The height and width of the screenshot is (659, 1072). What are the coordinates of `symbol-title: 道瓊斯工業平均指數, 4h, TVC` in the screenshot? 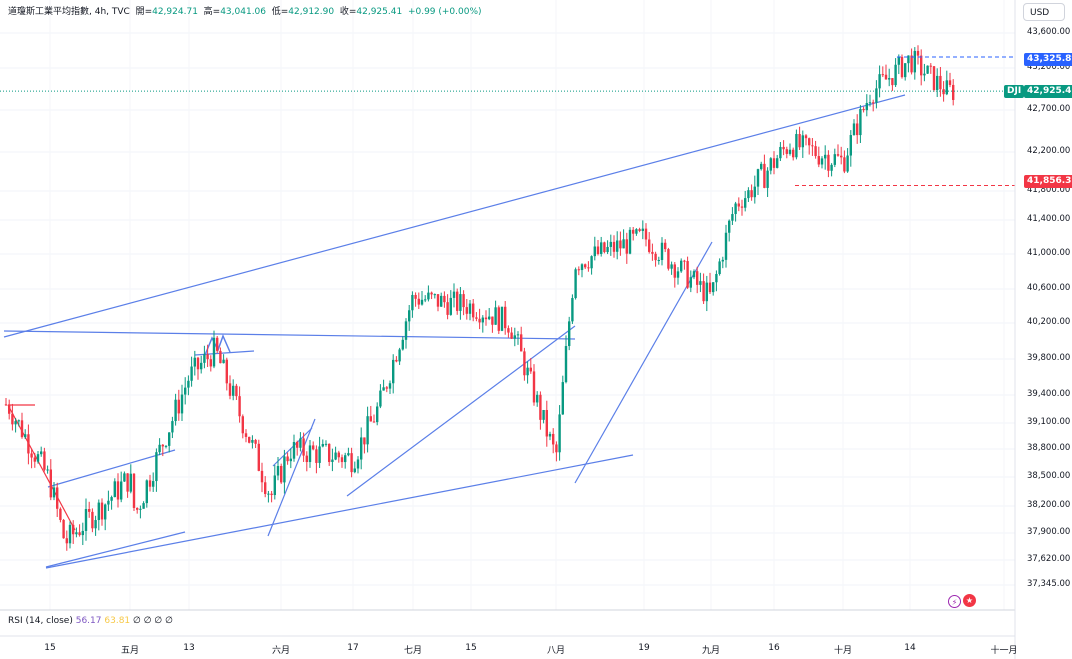 It's located at (69, 12).